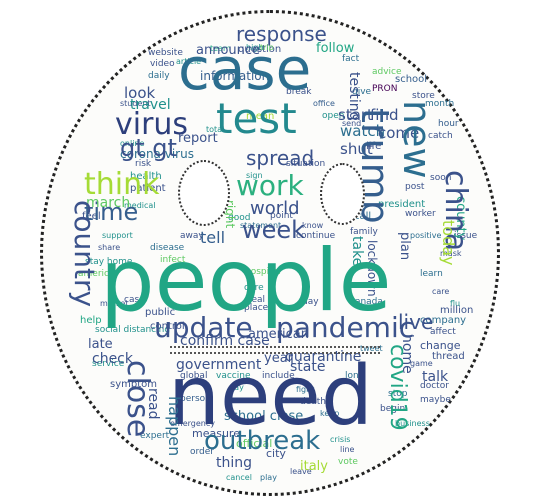  Describe the element at coordinates (96, 274) in the screenshot. I see `word: america` at that location.